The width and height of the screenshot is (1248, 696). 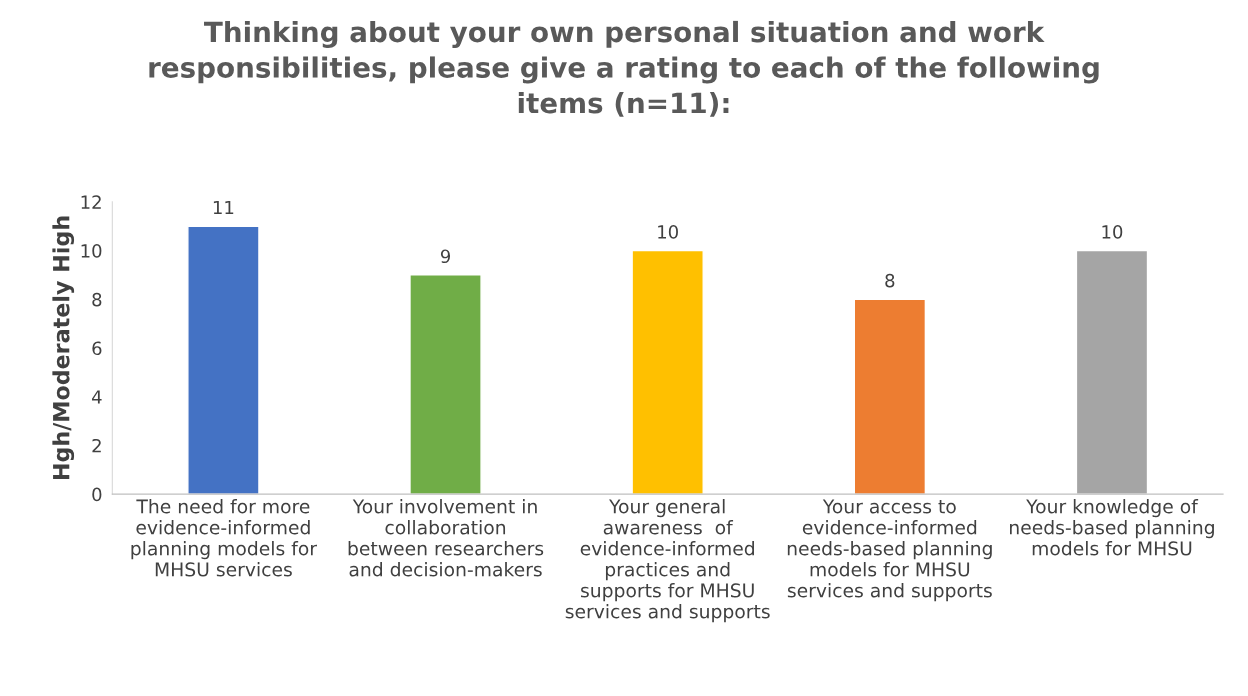 What do you see at coordinates (890, 280) in the screenshot?
I see `data-label: 8` at bounding box center [890, 280].